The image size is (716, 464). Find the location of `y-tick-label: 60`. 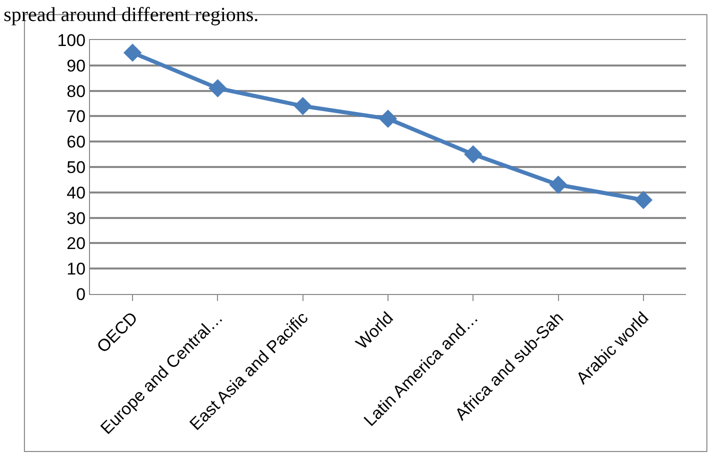

y-tick-label: 60 is located at coordinates (76, 142).